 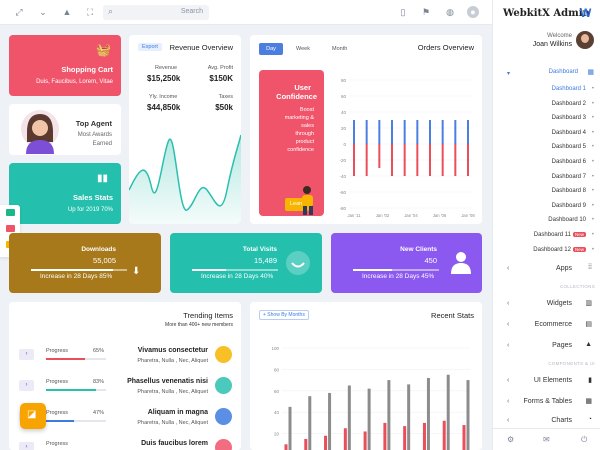 I want to click on top-agent-title: Top Agent, so click(x=93, y=123).